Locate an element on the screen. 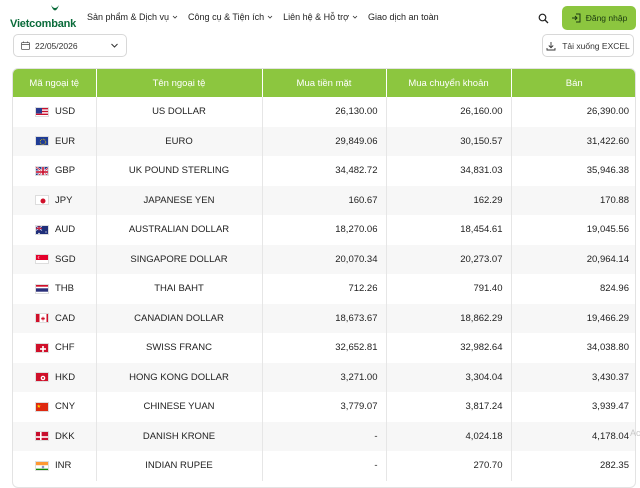 The image size is (640, 488). currency-name: INDIAN RUPEE is located at coordinates (179, 466).